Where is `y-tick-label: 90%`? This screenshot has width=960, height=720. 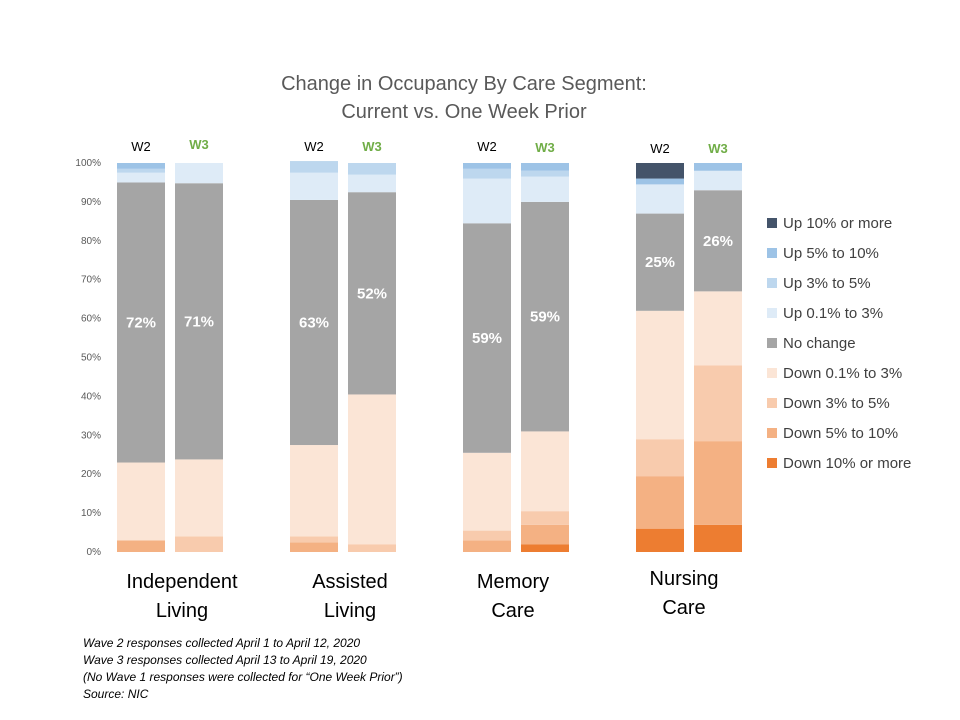
y-tick-label: 90% is located at coordinates (91, 202).